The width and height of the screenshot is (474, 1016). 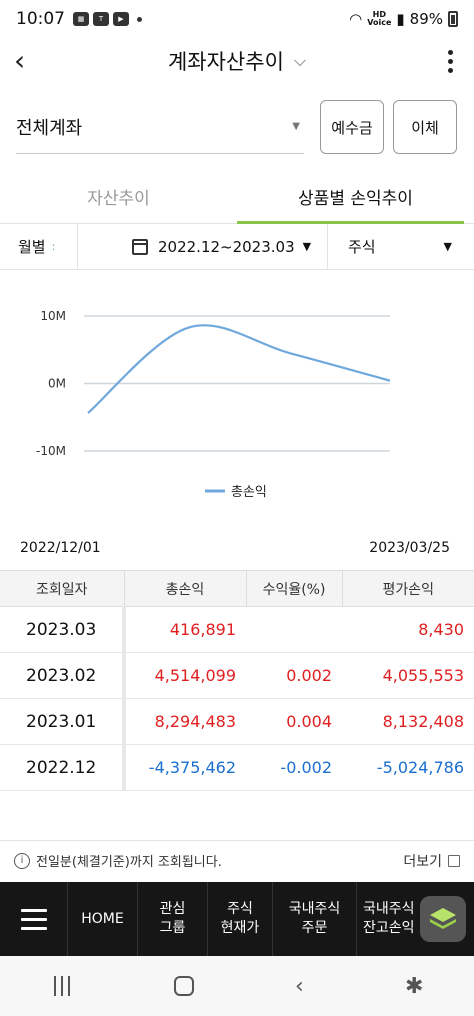 I want to click on row-total: 8,294,483, so click(x=185, y=721).